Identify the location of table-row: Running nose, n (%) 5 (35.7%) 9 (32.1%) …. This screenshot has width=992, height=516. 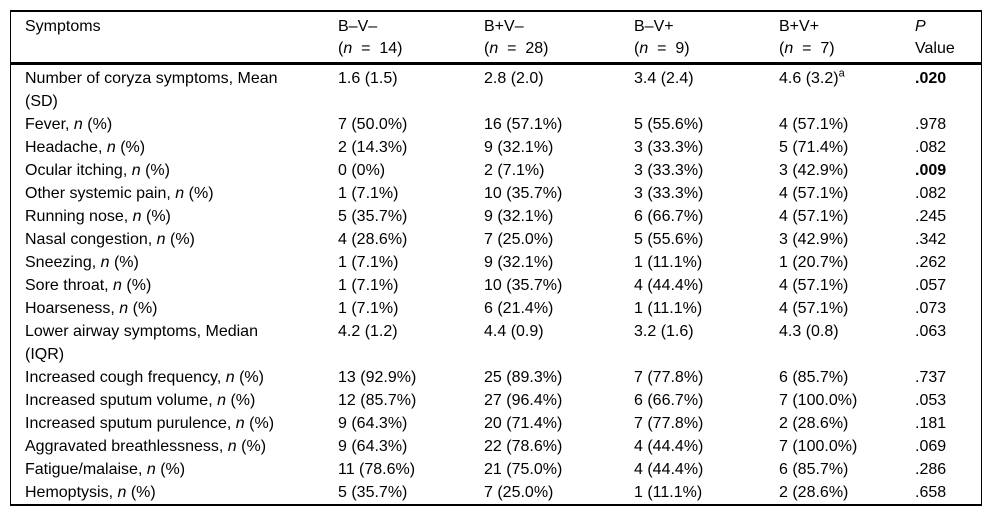
(496, 216).